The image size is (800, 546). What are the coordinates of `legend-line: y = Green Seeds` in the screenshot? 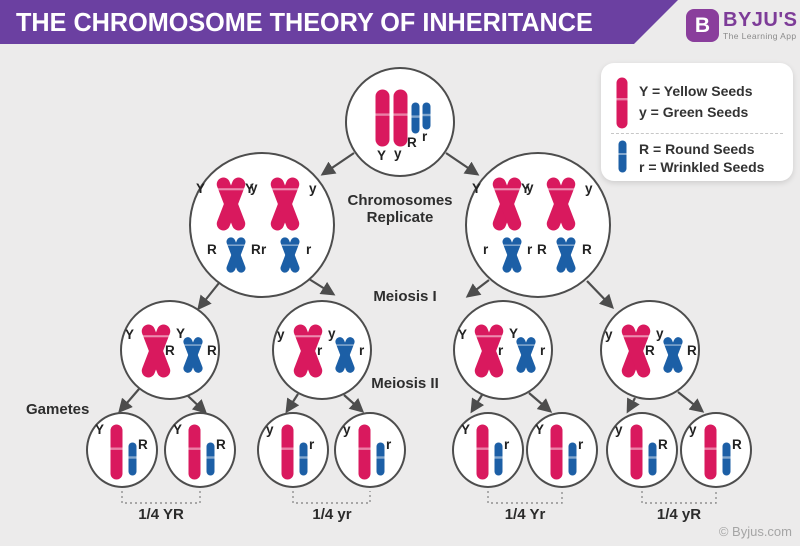 It's located at (694, 112).